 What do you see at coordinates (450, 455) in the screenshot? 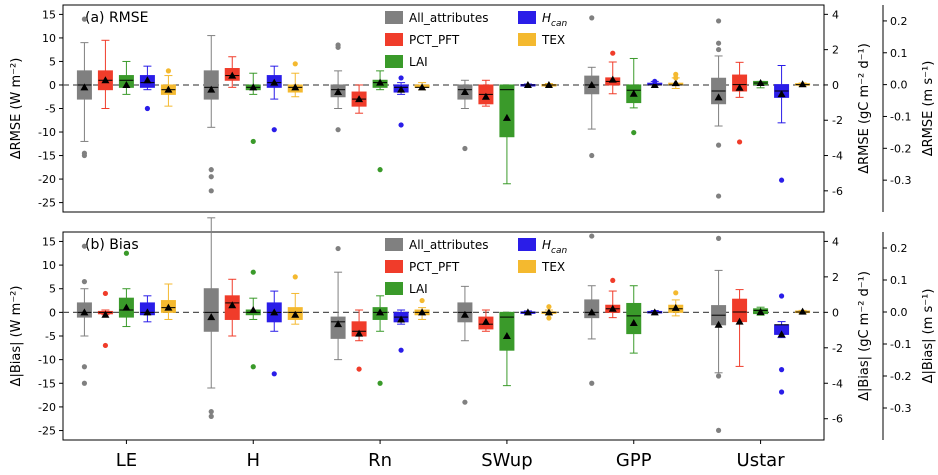
I see `x-category-labels: LE H Rn SWup GPP Ustar` at bounding box center [450, 455].